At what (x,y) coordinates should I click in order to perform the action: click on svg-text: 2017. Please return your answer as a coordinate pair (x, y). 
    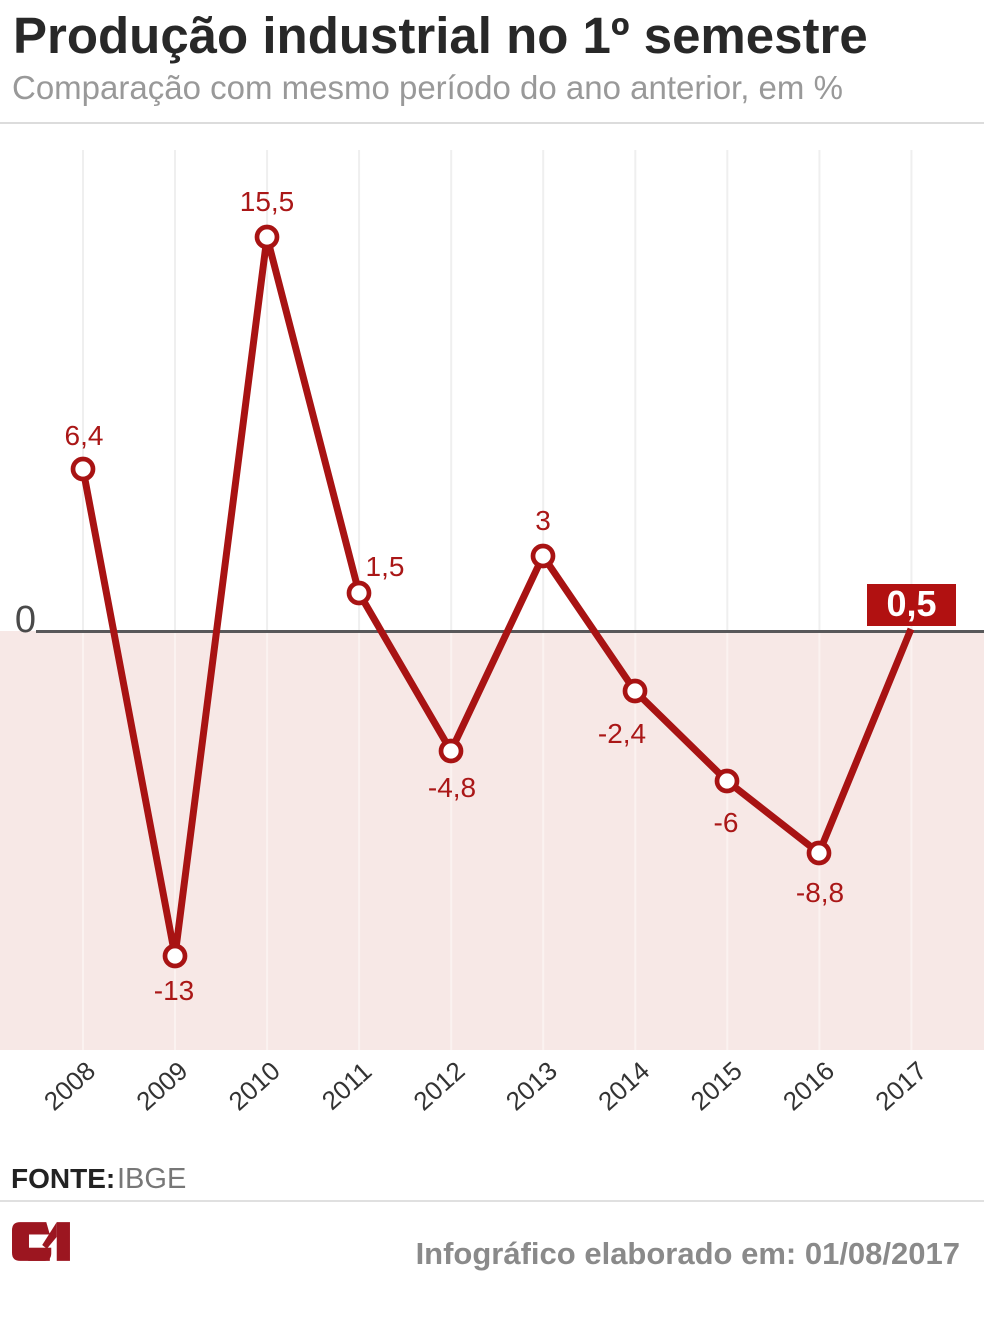
    Looking at the image, I should click on (900, 1085).